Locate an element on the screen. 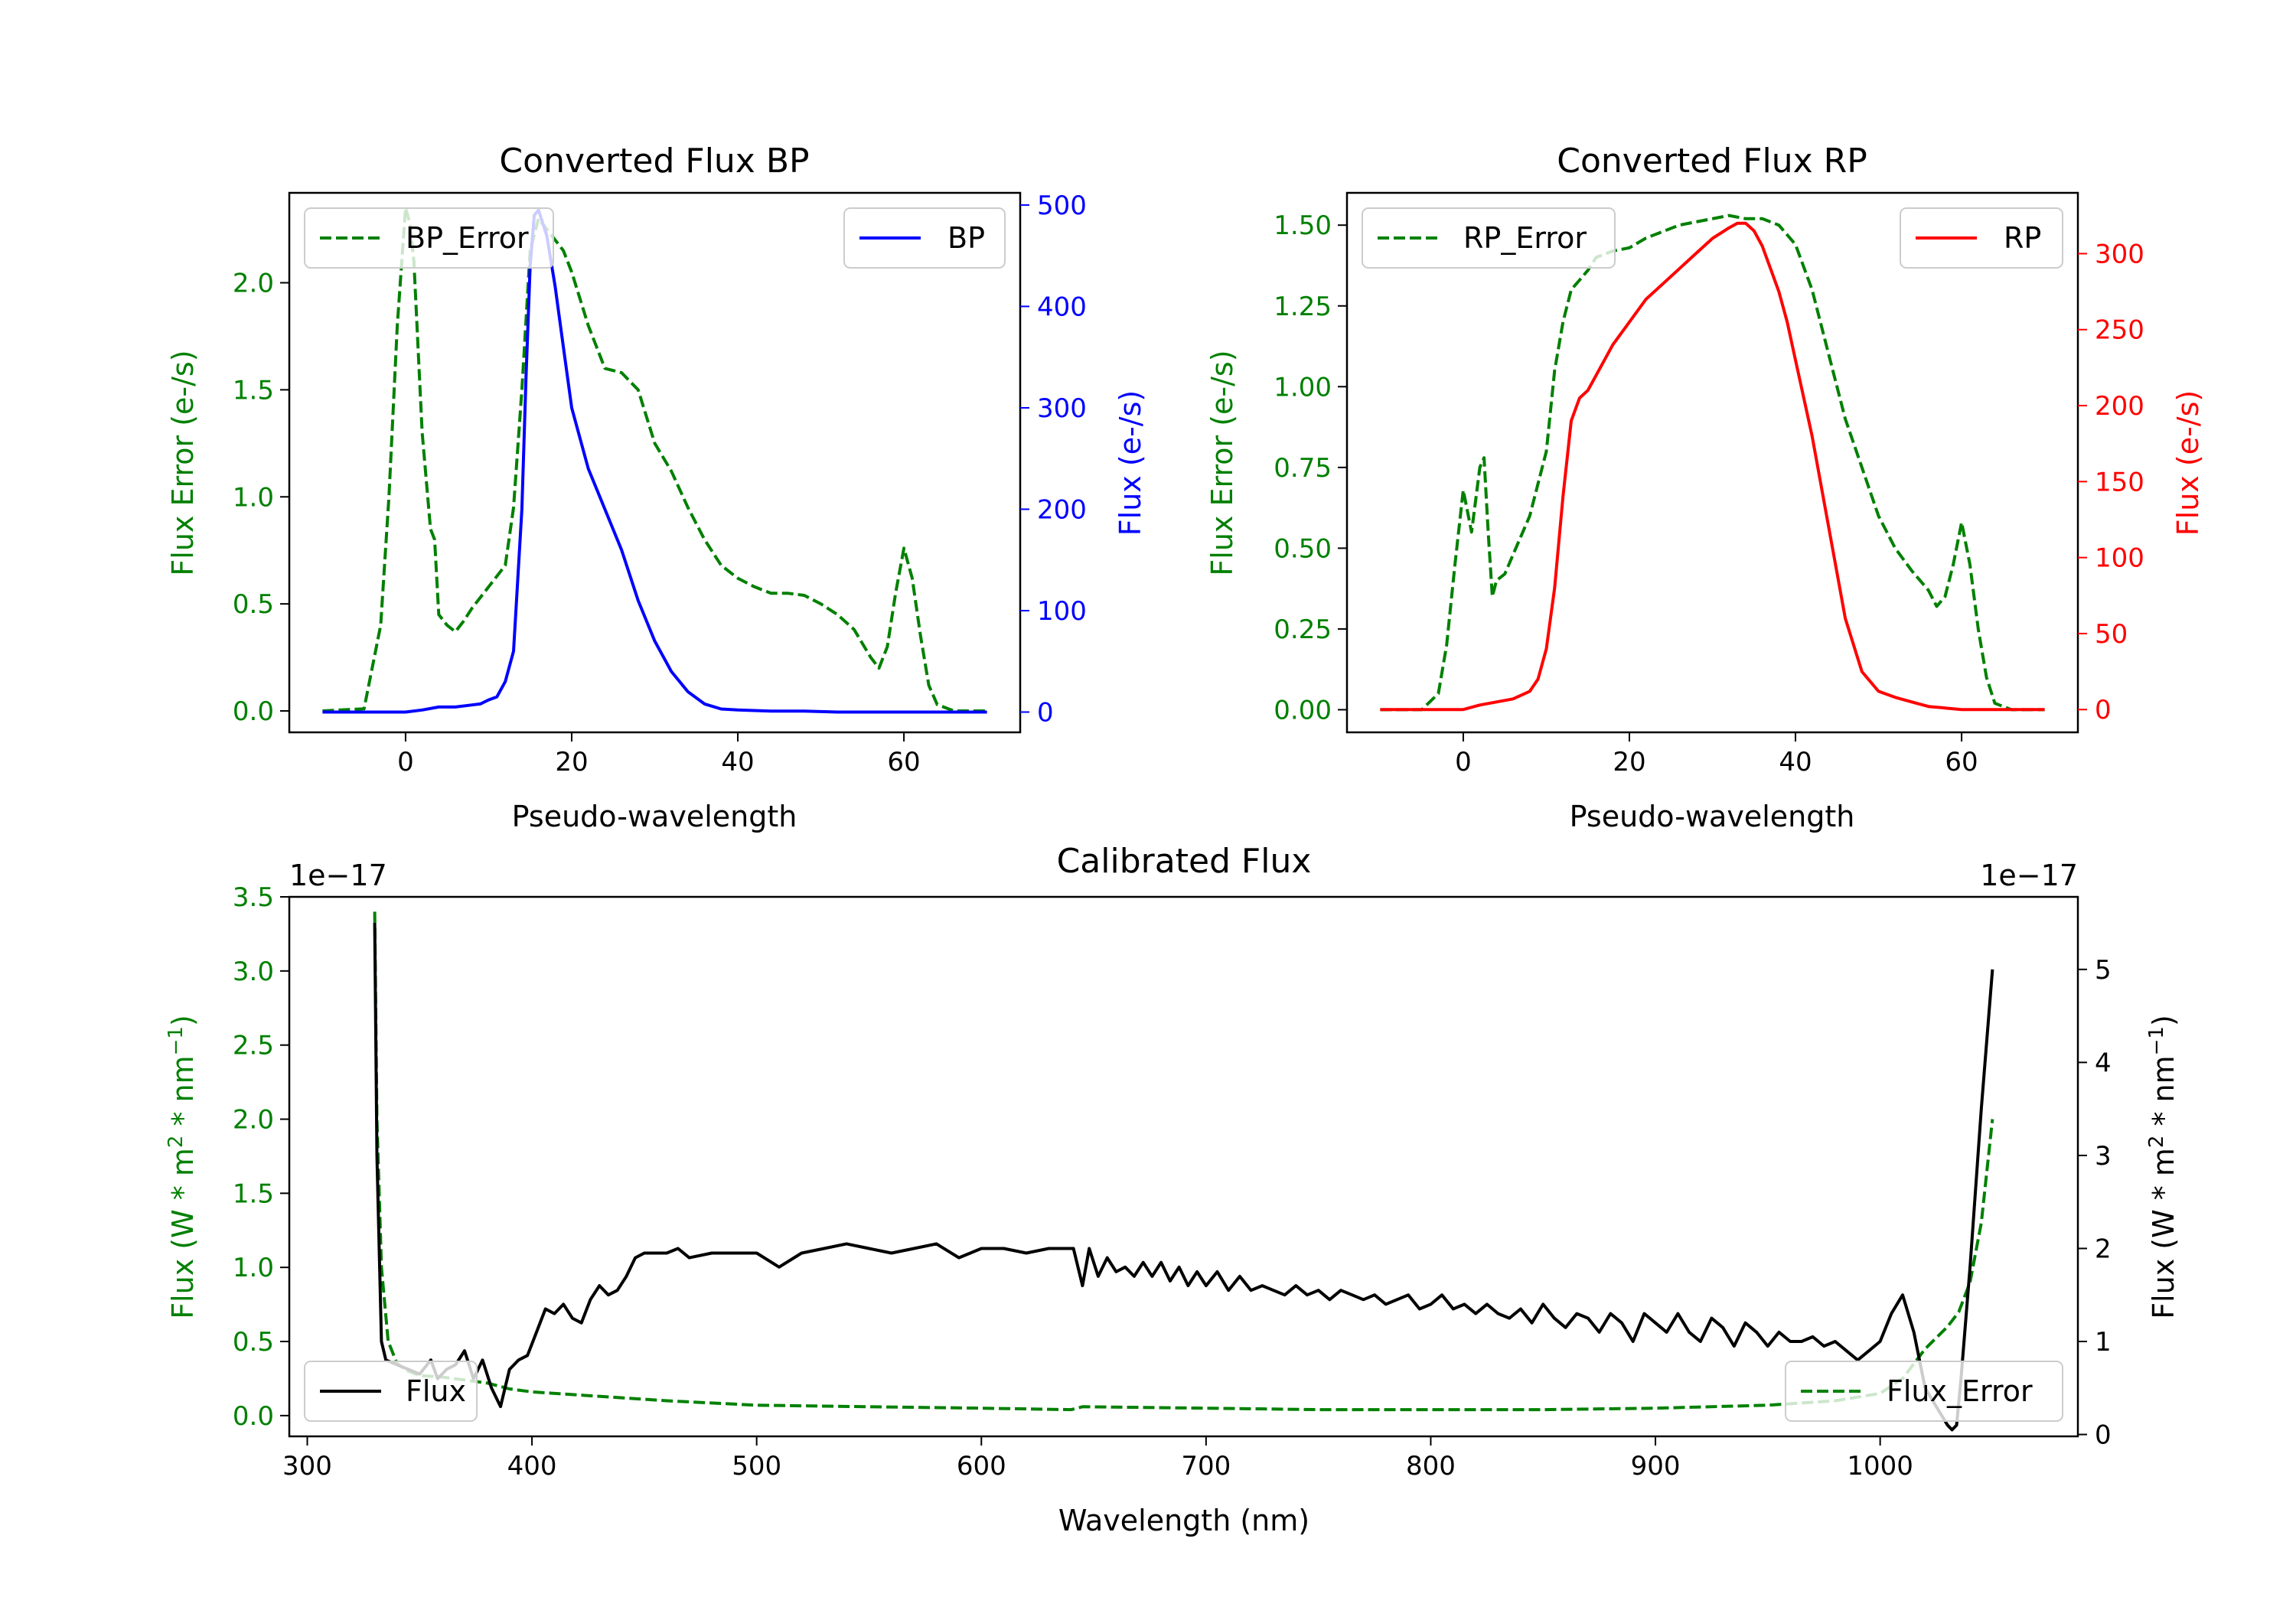 The height and width of the screenshot is (1607, 2296). rp-flux-legend-label: RP is located at coordinates (2022, 238).